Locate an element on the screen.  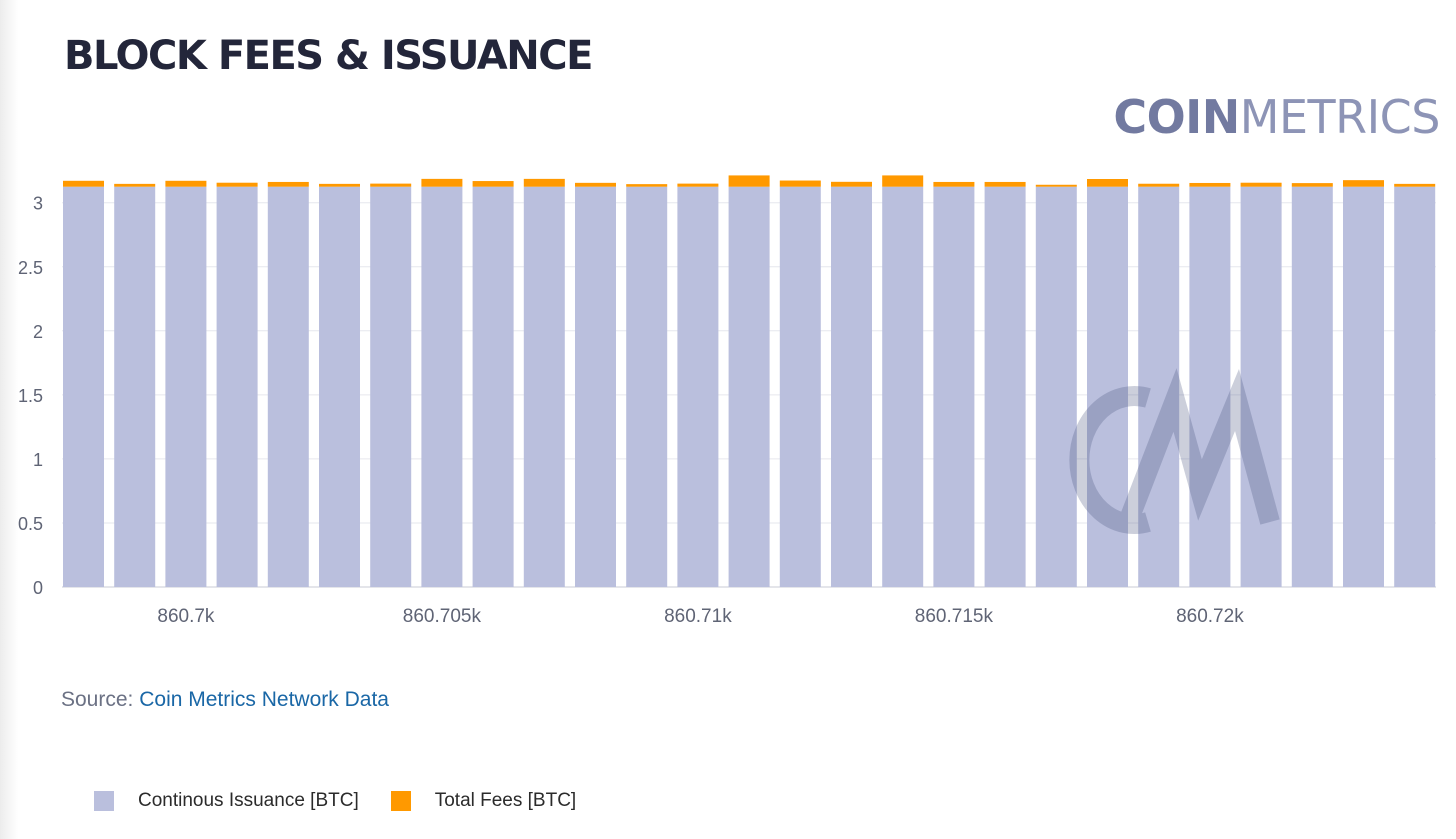
y-tick-label: 3 is located at coordinates (38, 204).